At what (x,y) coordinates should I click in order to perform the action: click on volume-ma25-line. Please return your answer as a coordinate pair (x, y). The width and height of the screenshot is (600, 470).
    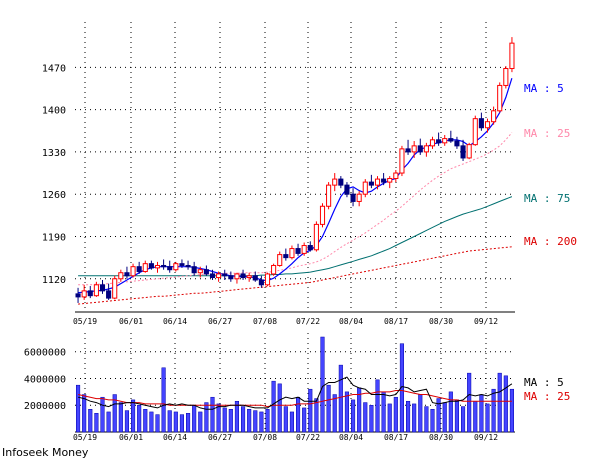
    Looking at the image, I should click on (294, 399).